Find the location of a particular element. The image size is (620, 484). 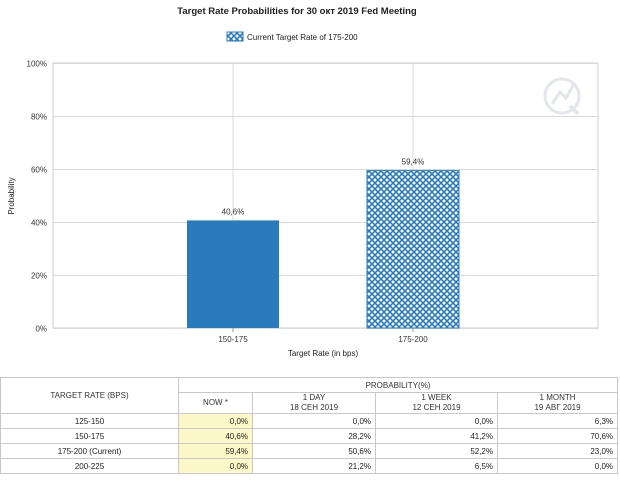

table-row: 150-175 40,6% 28,2% 41,2% 70,6% is located at coordinates (309, 436).